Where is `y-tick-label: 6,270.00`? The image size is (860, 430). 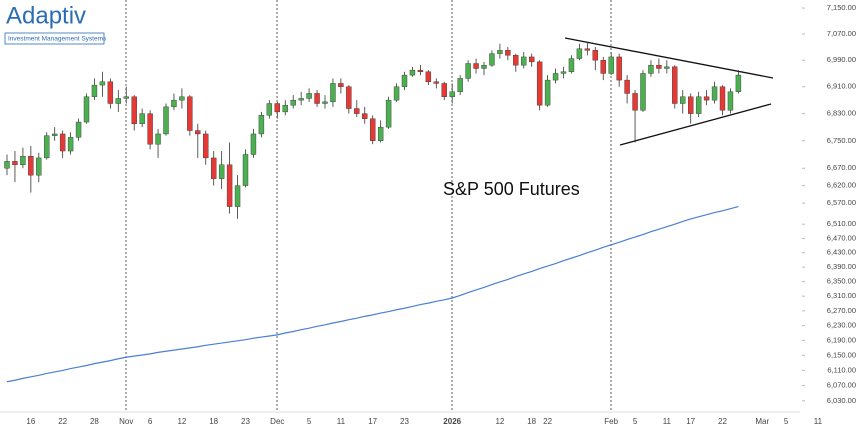 y-tick-label: 6,270.00 is located at coordinates (841, 310).